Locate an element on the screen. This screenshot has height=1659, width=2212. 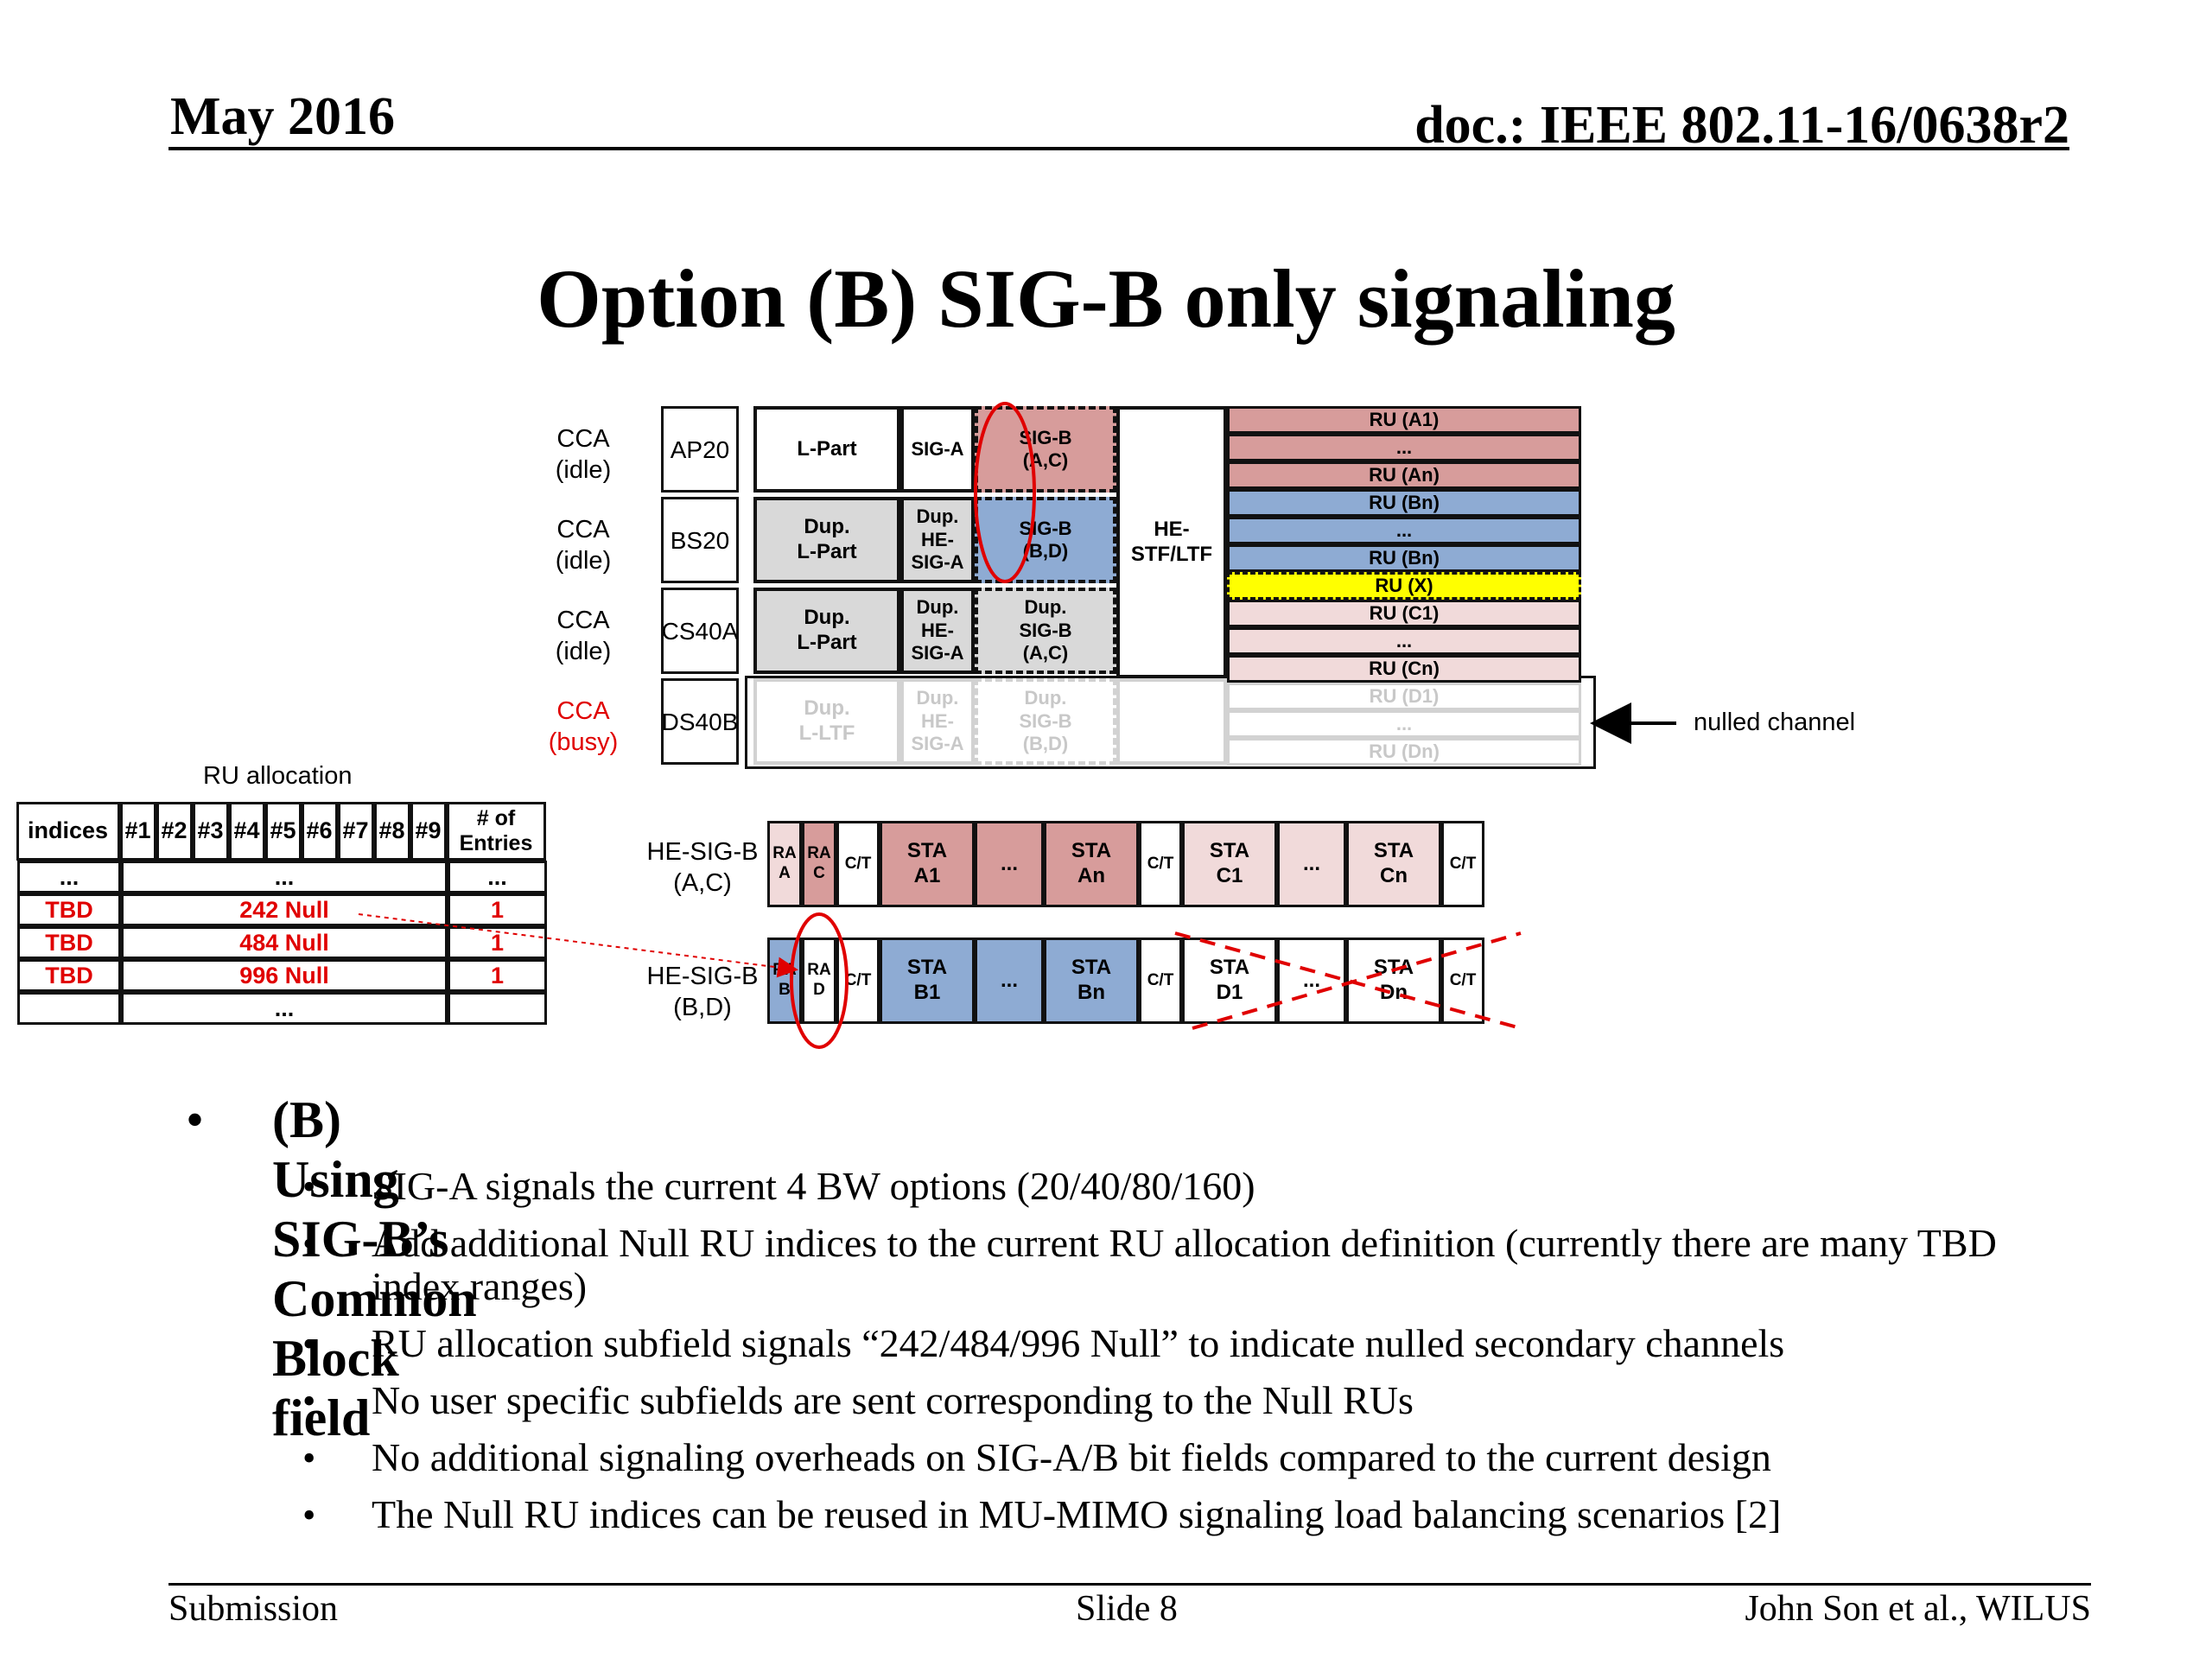
channel-box: B S20 is located at coordinates (700, 540).